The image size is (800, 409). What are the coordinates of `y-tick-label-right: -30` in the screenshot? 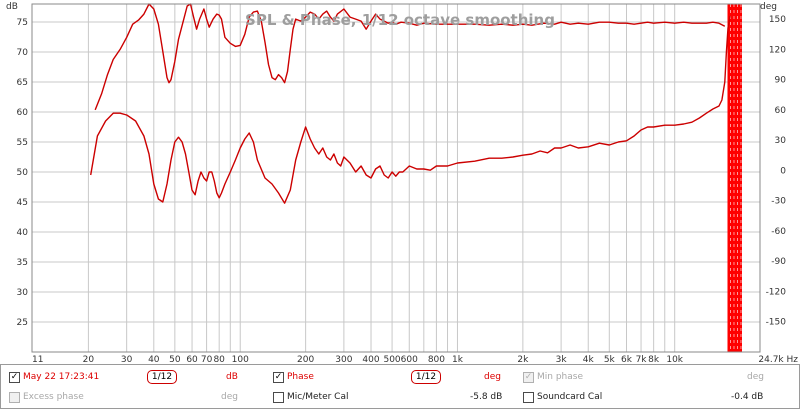 It's located at (778, 202).